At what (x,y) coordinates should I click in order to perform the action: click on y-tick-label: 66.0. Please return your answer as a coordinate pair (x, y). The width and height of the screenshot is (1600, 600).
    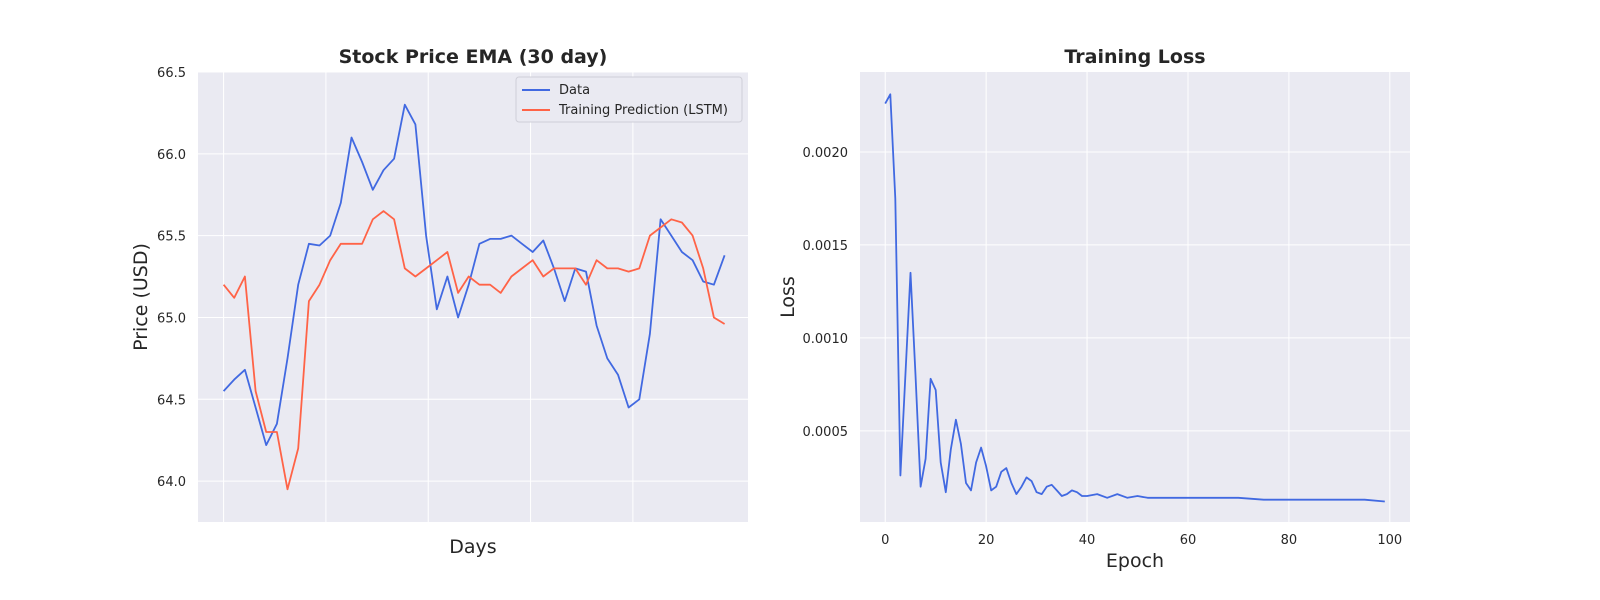
    Looking at the image, I should click on (171, 155).